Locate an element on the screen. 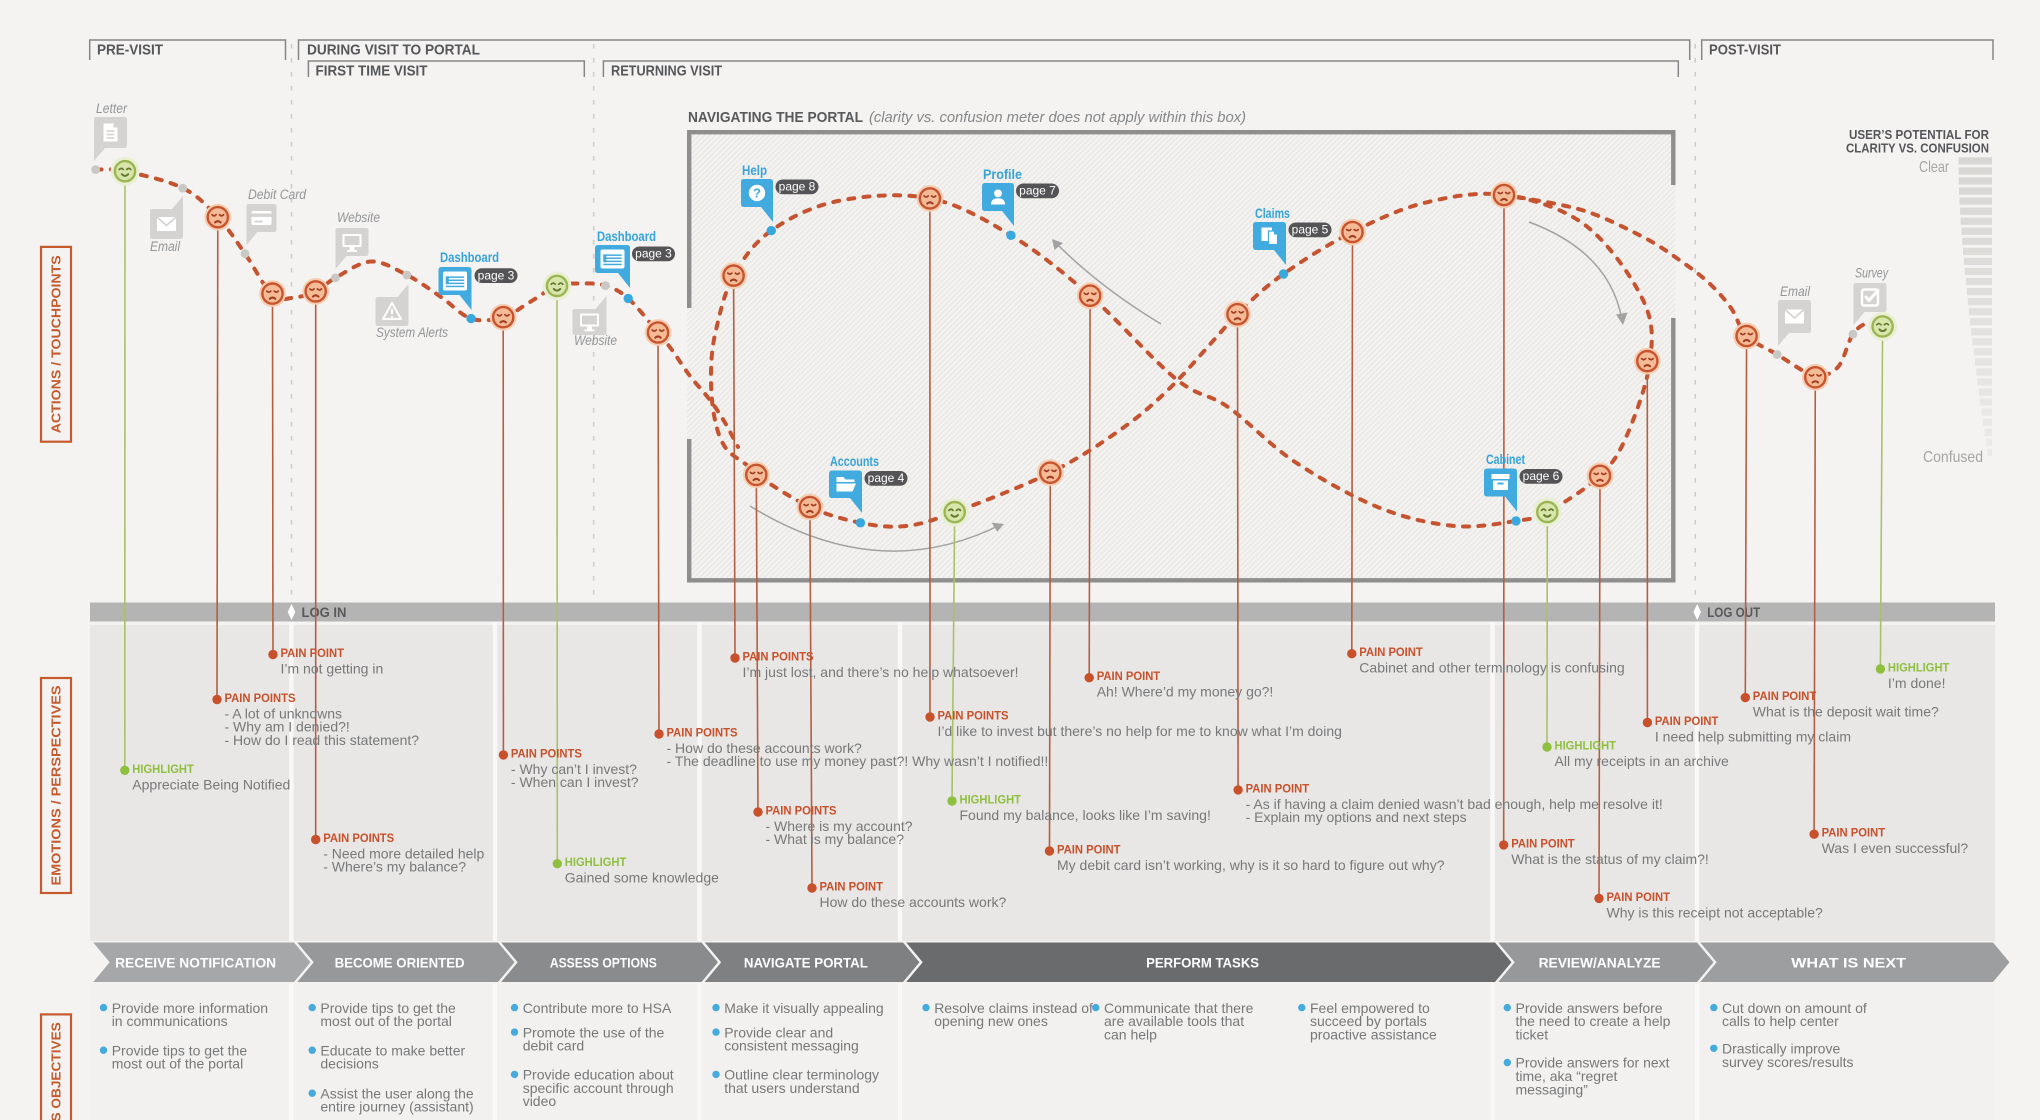 This screenshot has width=2040, height=1120. svg-text: Provide more information is located at coordinates (190, 1008).